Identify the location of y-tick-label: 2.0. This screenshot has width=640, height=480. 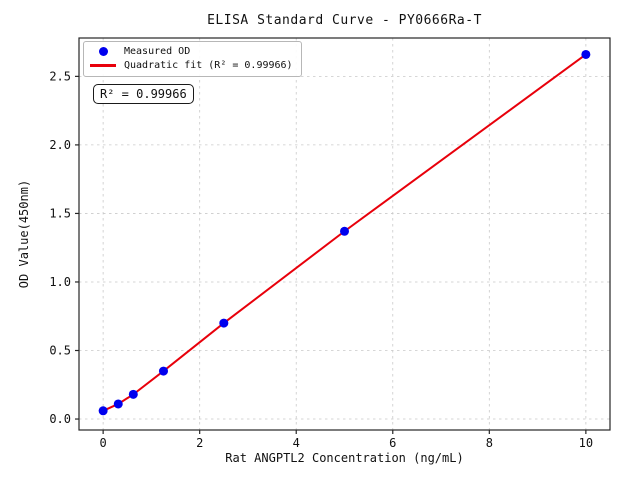
(60, 145).